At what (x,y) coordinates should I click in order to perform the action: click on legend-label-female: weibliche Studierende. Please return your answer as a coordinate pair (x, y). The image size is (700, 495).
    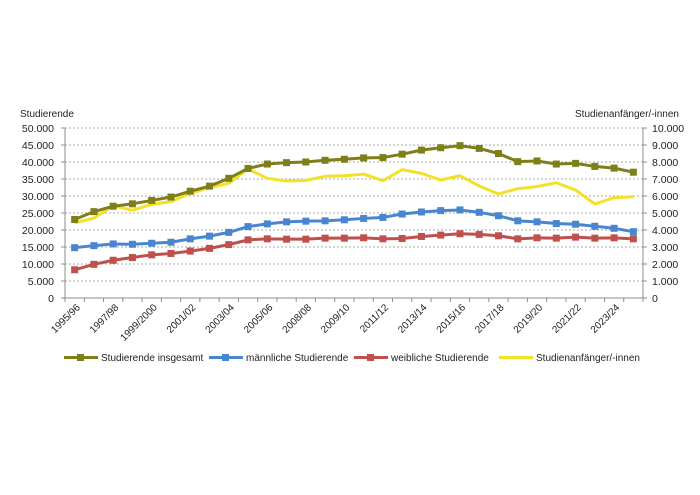
    Looking at the image, I should click on (440, 358).